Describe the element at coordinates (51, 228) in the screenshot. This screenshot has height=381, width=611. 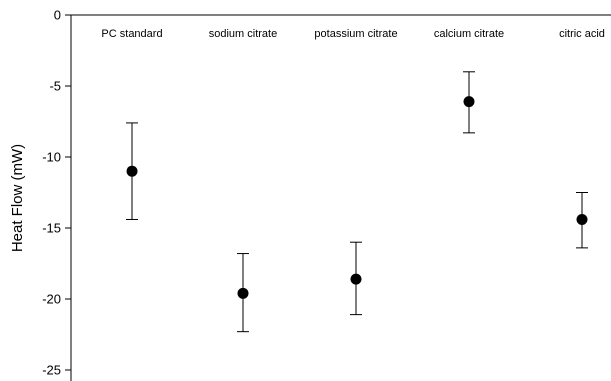
I see `y-tick-label: -15` at that location.